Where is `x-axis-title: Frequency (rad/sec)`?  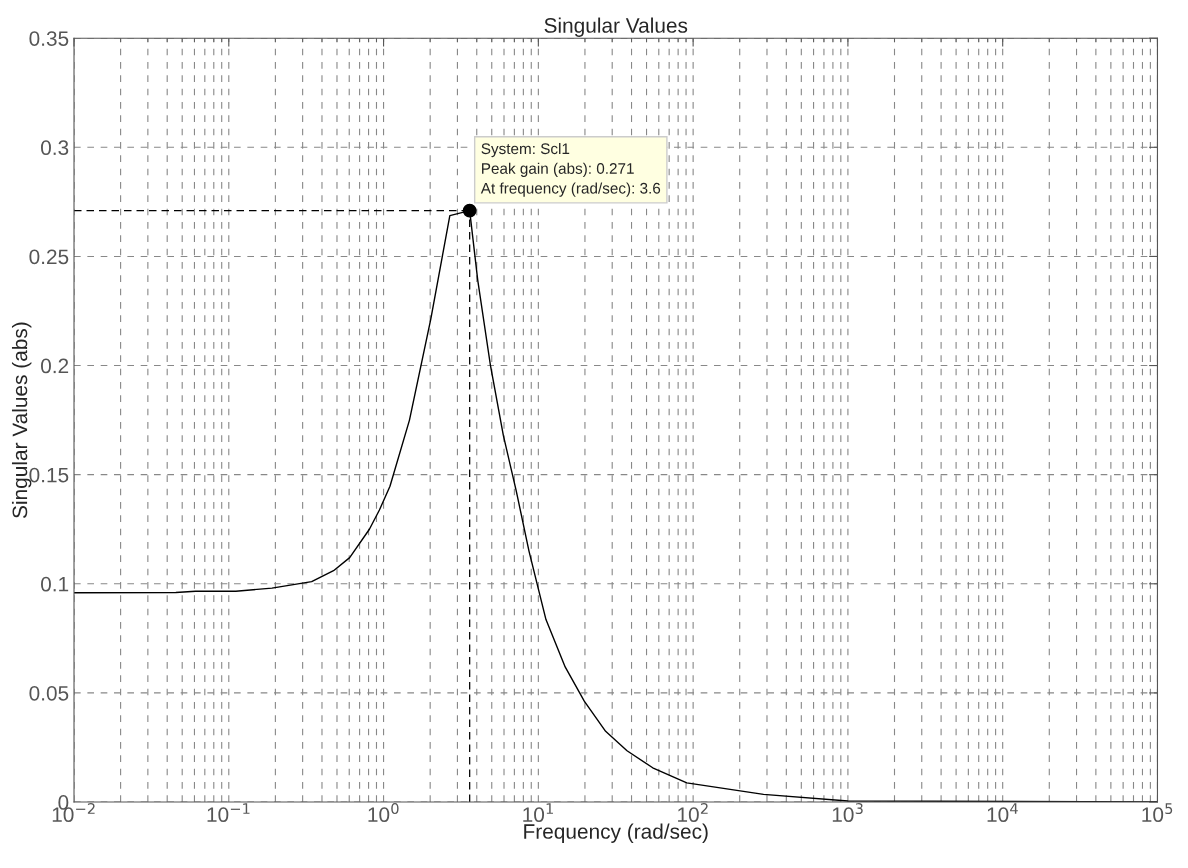 x-axis-title: Frequency (rad/sec) is located at coordinates (616, 833).